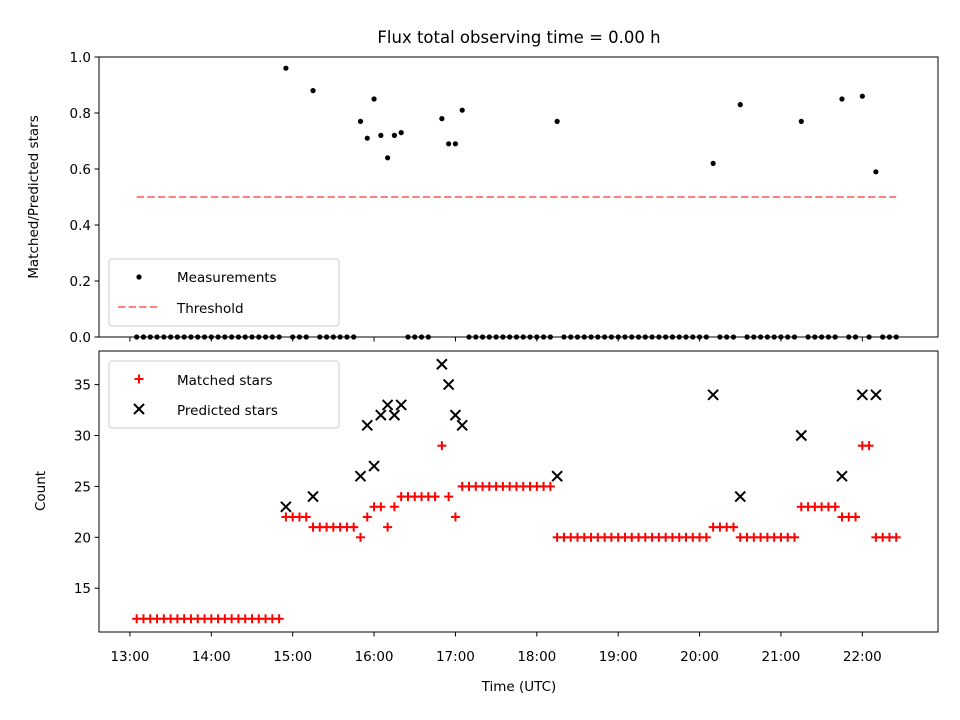  Describe the element at coordinates (699, 657) in the screenshot. I see `x-tick-label: 20:00` at that location.